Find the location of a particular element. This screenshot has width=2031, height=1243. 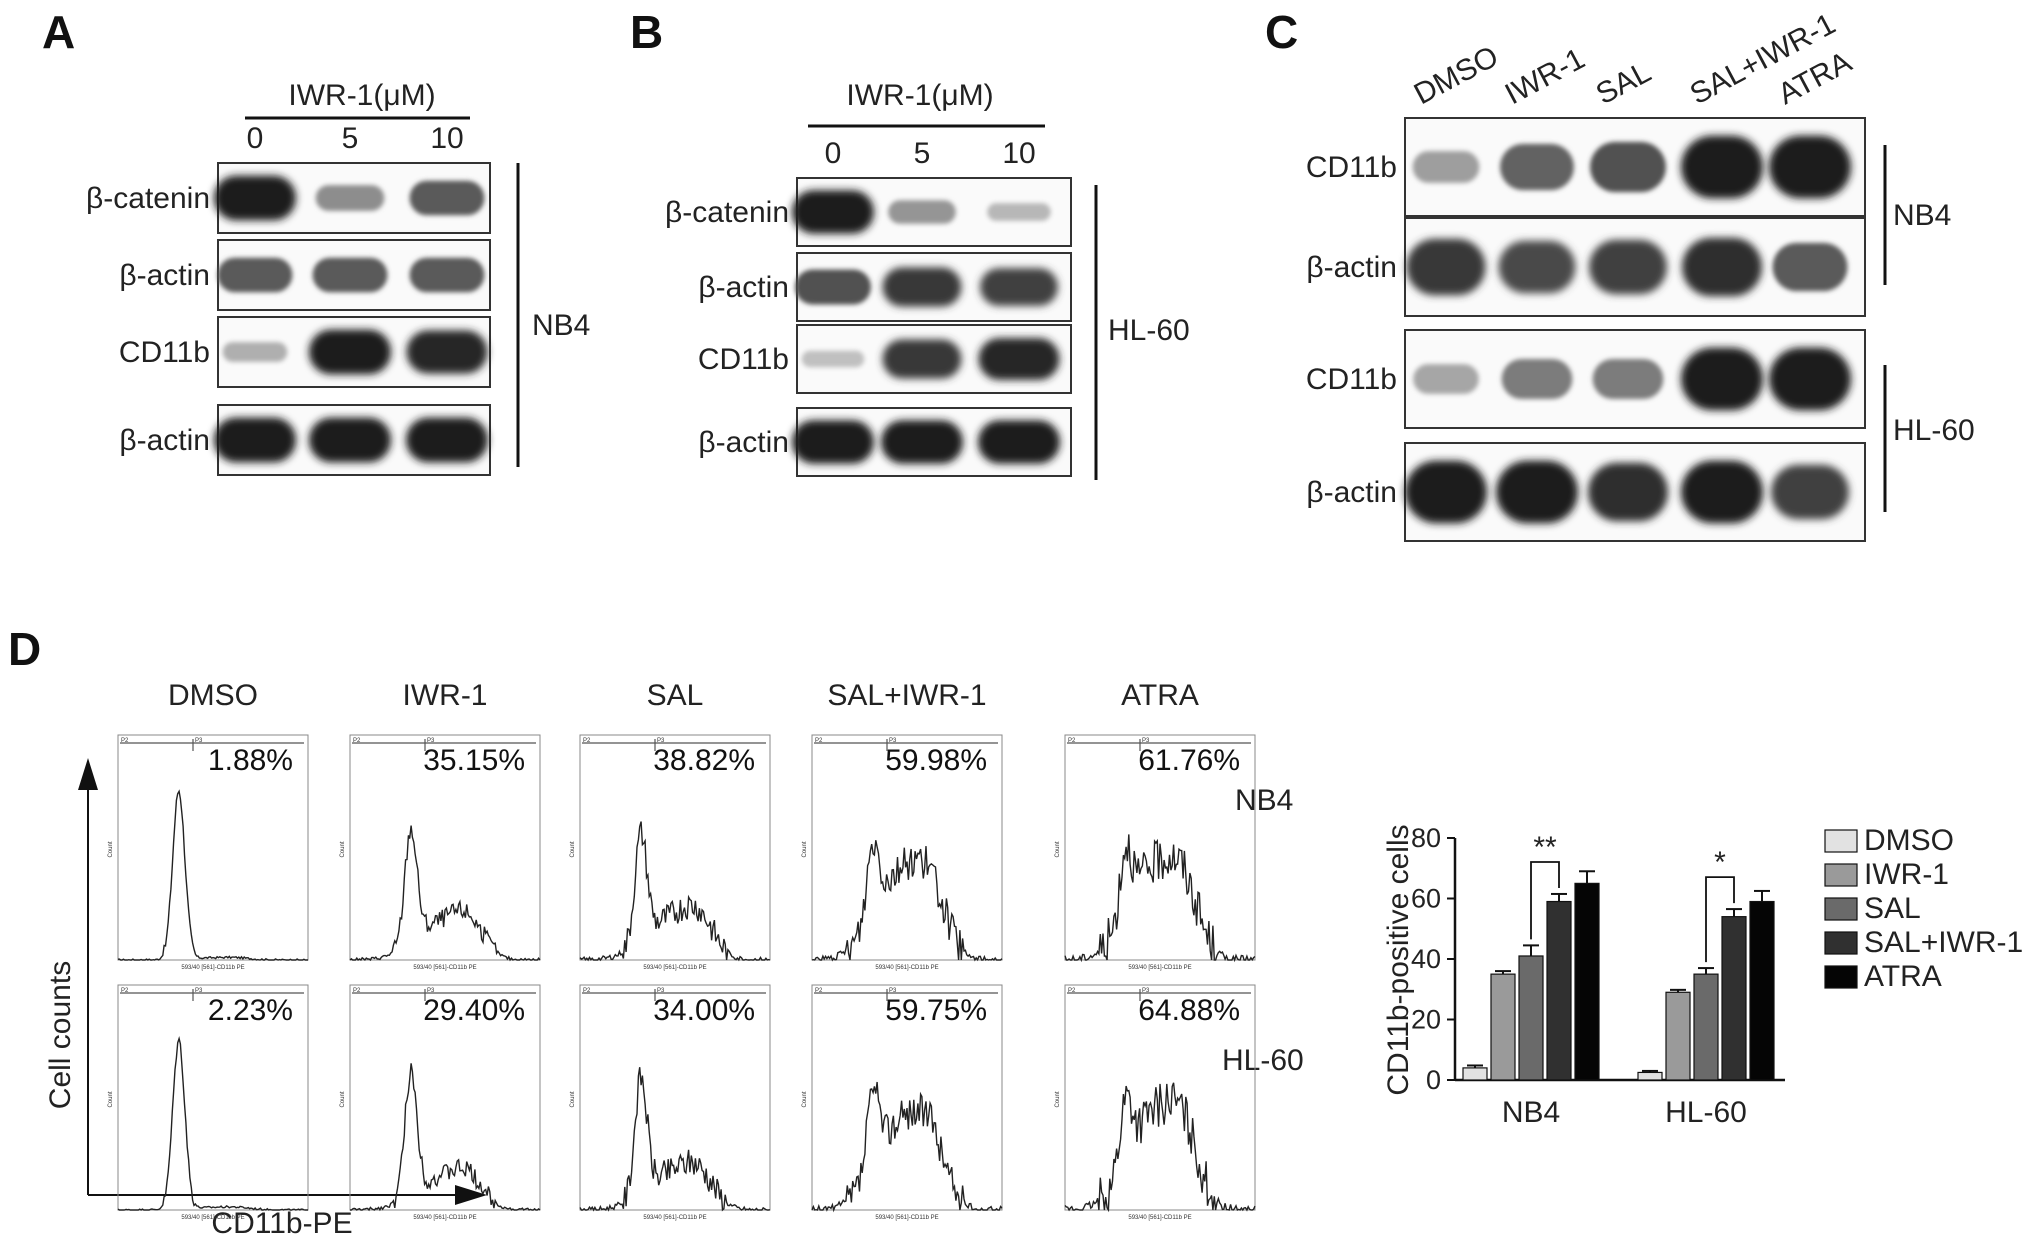

lane-label: 0 is located at coordinates (833, 153).